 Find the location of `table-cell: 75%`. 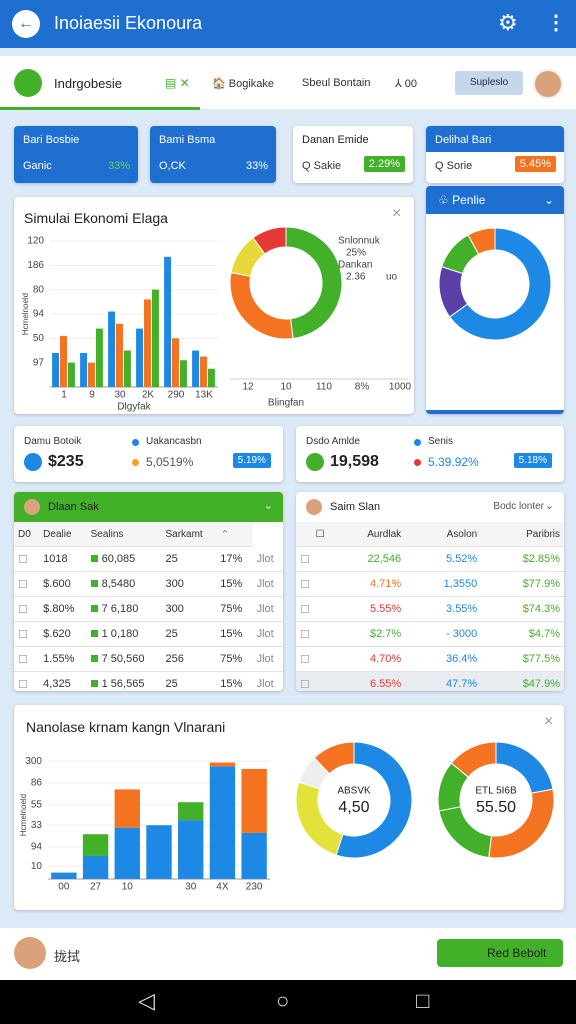

table-cell: 75% is located at coordinates (234, 609).